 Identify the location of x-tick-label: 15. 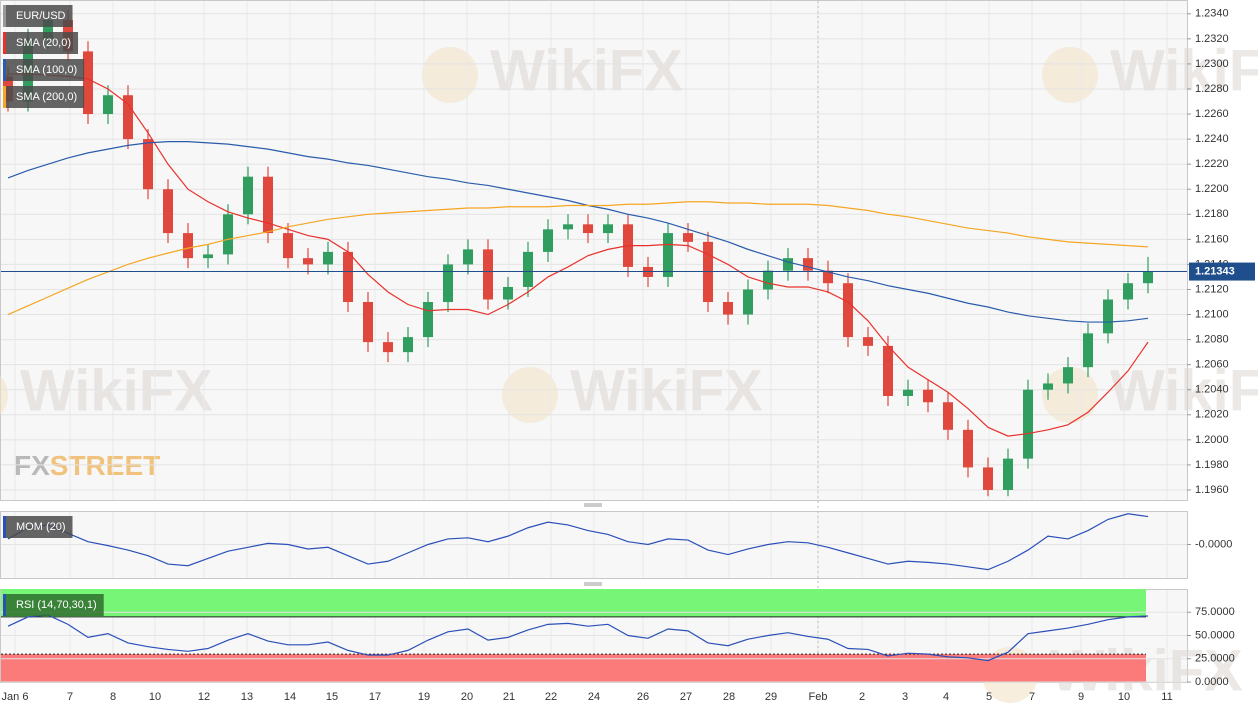
(332, 697).